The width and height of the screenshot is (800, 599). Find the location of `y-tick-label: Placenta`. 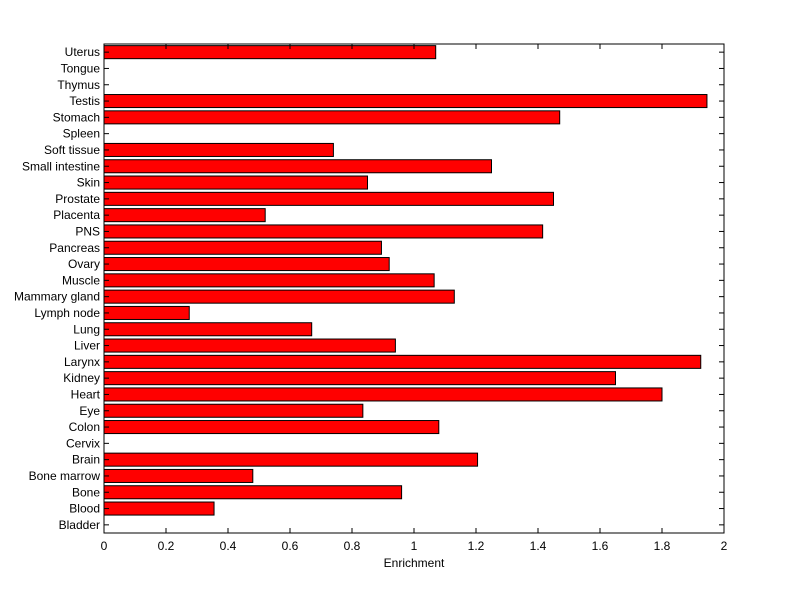

y-tick-label: Placenta is located at coordinates (76, 215).